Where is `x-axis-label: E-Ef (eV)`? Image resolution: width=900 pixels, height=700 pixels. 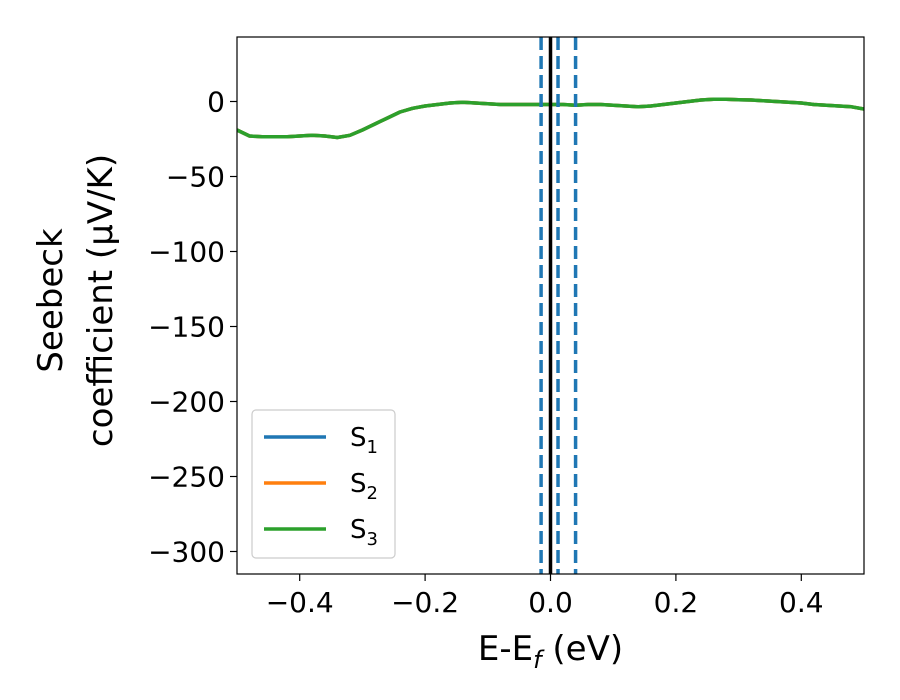 x-axis-label: E-Ef (eV) is located at coordinates (550, 651).